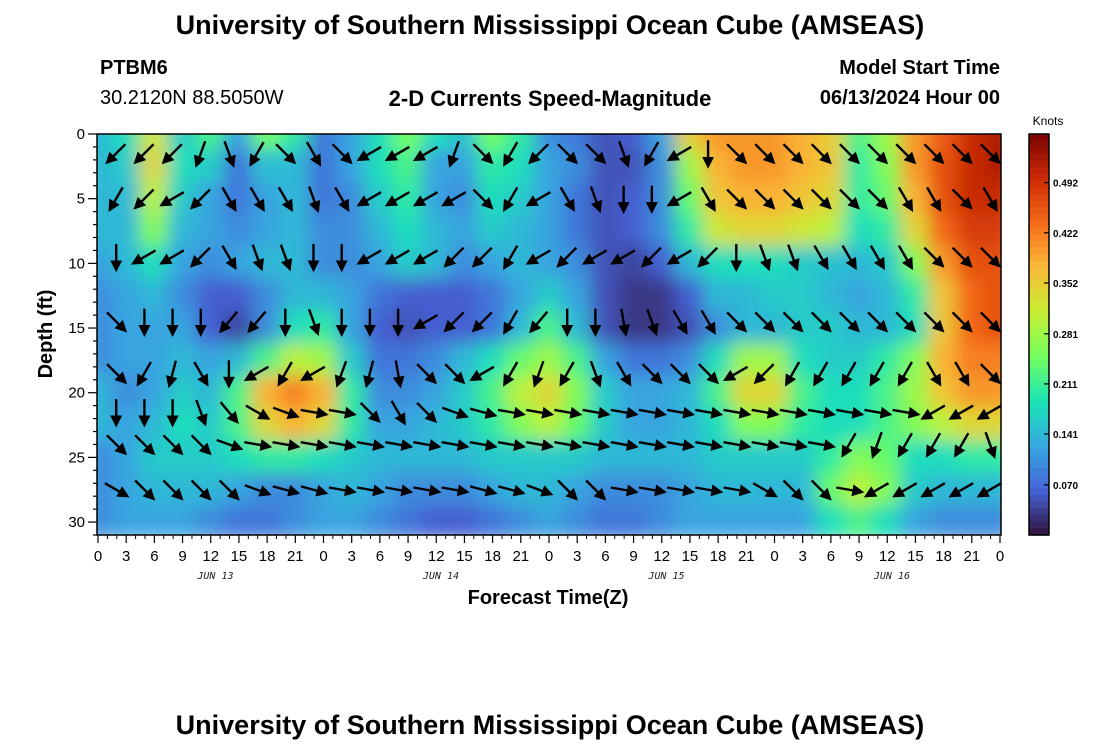 The width and height of the screenshot is (1100, 750). I want to click on x-tick-label: 12, so click(887, 556).